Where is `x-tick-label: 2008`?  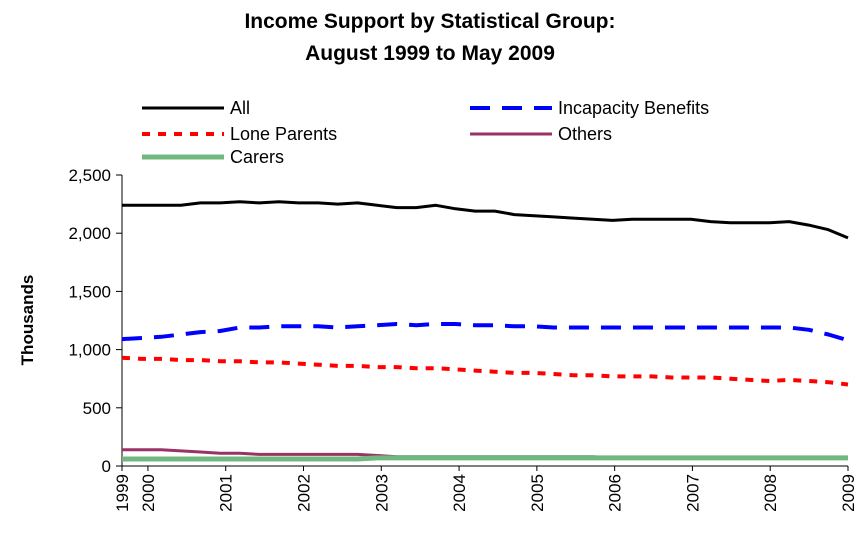
x-tick-label: 2008 is located at coordinates (770, 493).